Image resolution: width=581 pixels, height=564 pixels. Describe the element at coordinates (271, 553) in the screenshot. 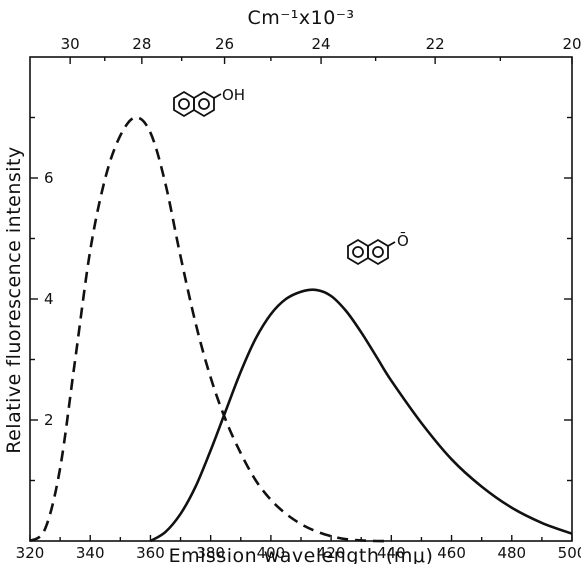

I see `x-tick-label: 400` at that location.